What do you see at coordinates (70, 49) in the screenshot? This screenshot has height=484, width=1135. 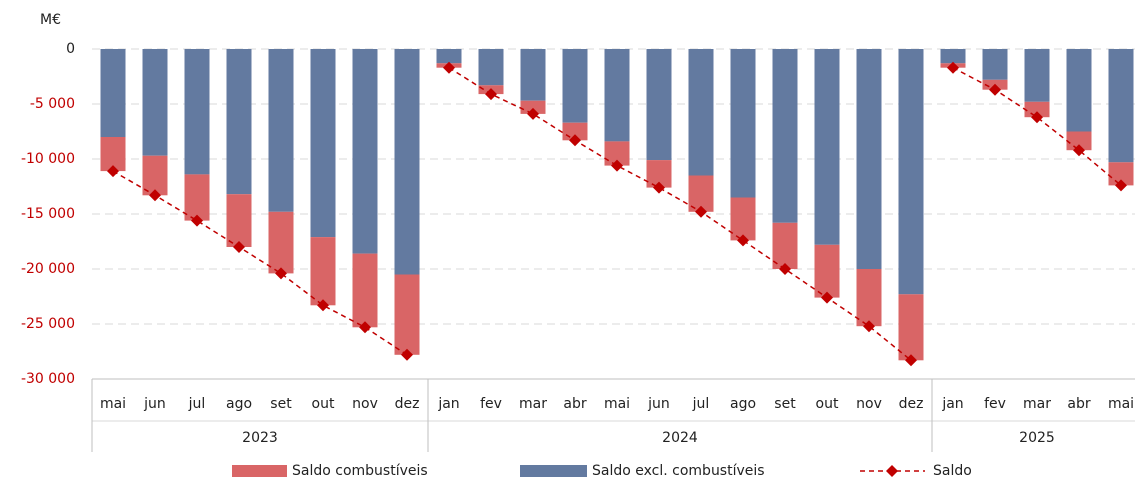 I see `y-tick-label: 0` at bounding box center [70, 49].